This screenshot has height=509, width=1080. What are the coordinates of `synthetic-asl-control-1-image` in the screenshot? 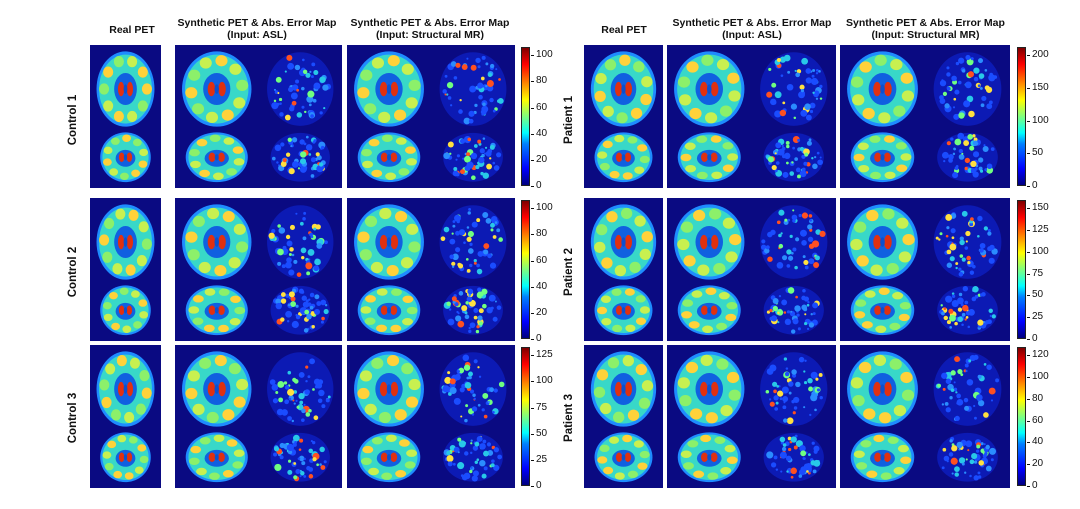 It's located at (258, 117).